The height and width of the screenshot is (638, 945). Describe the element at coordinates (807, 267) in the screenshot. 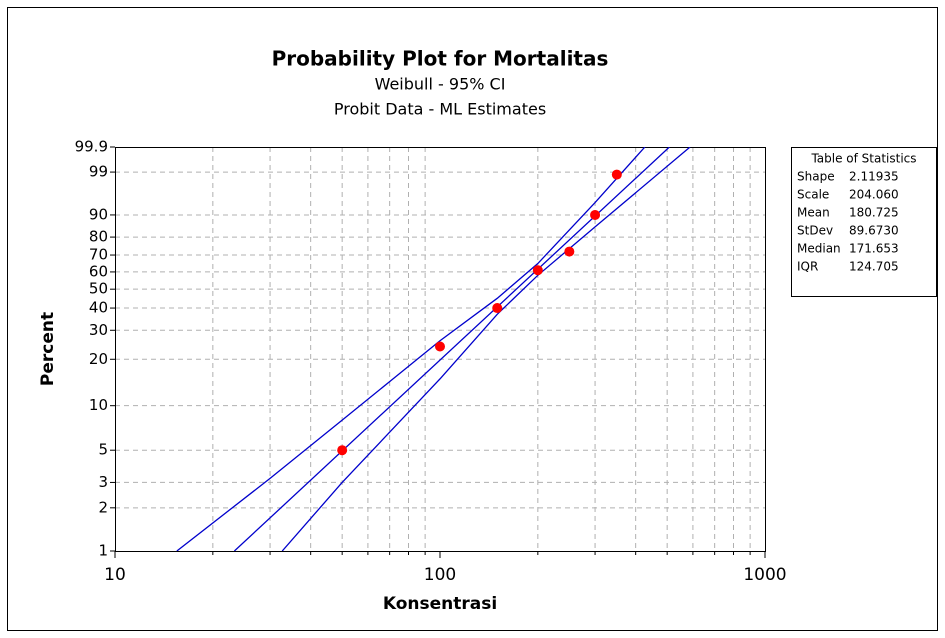

I see `stats-label: IQR` at that location.